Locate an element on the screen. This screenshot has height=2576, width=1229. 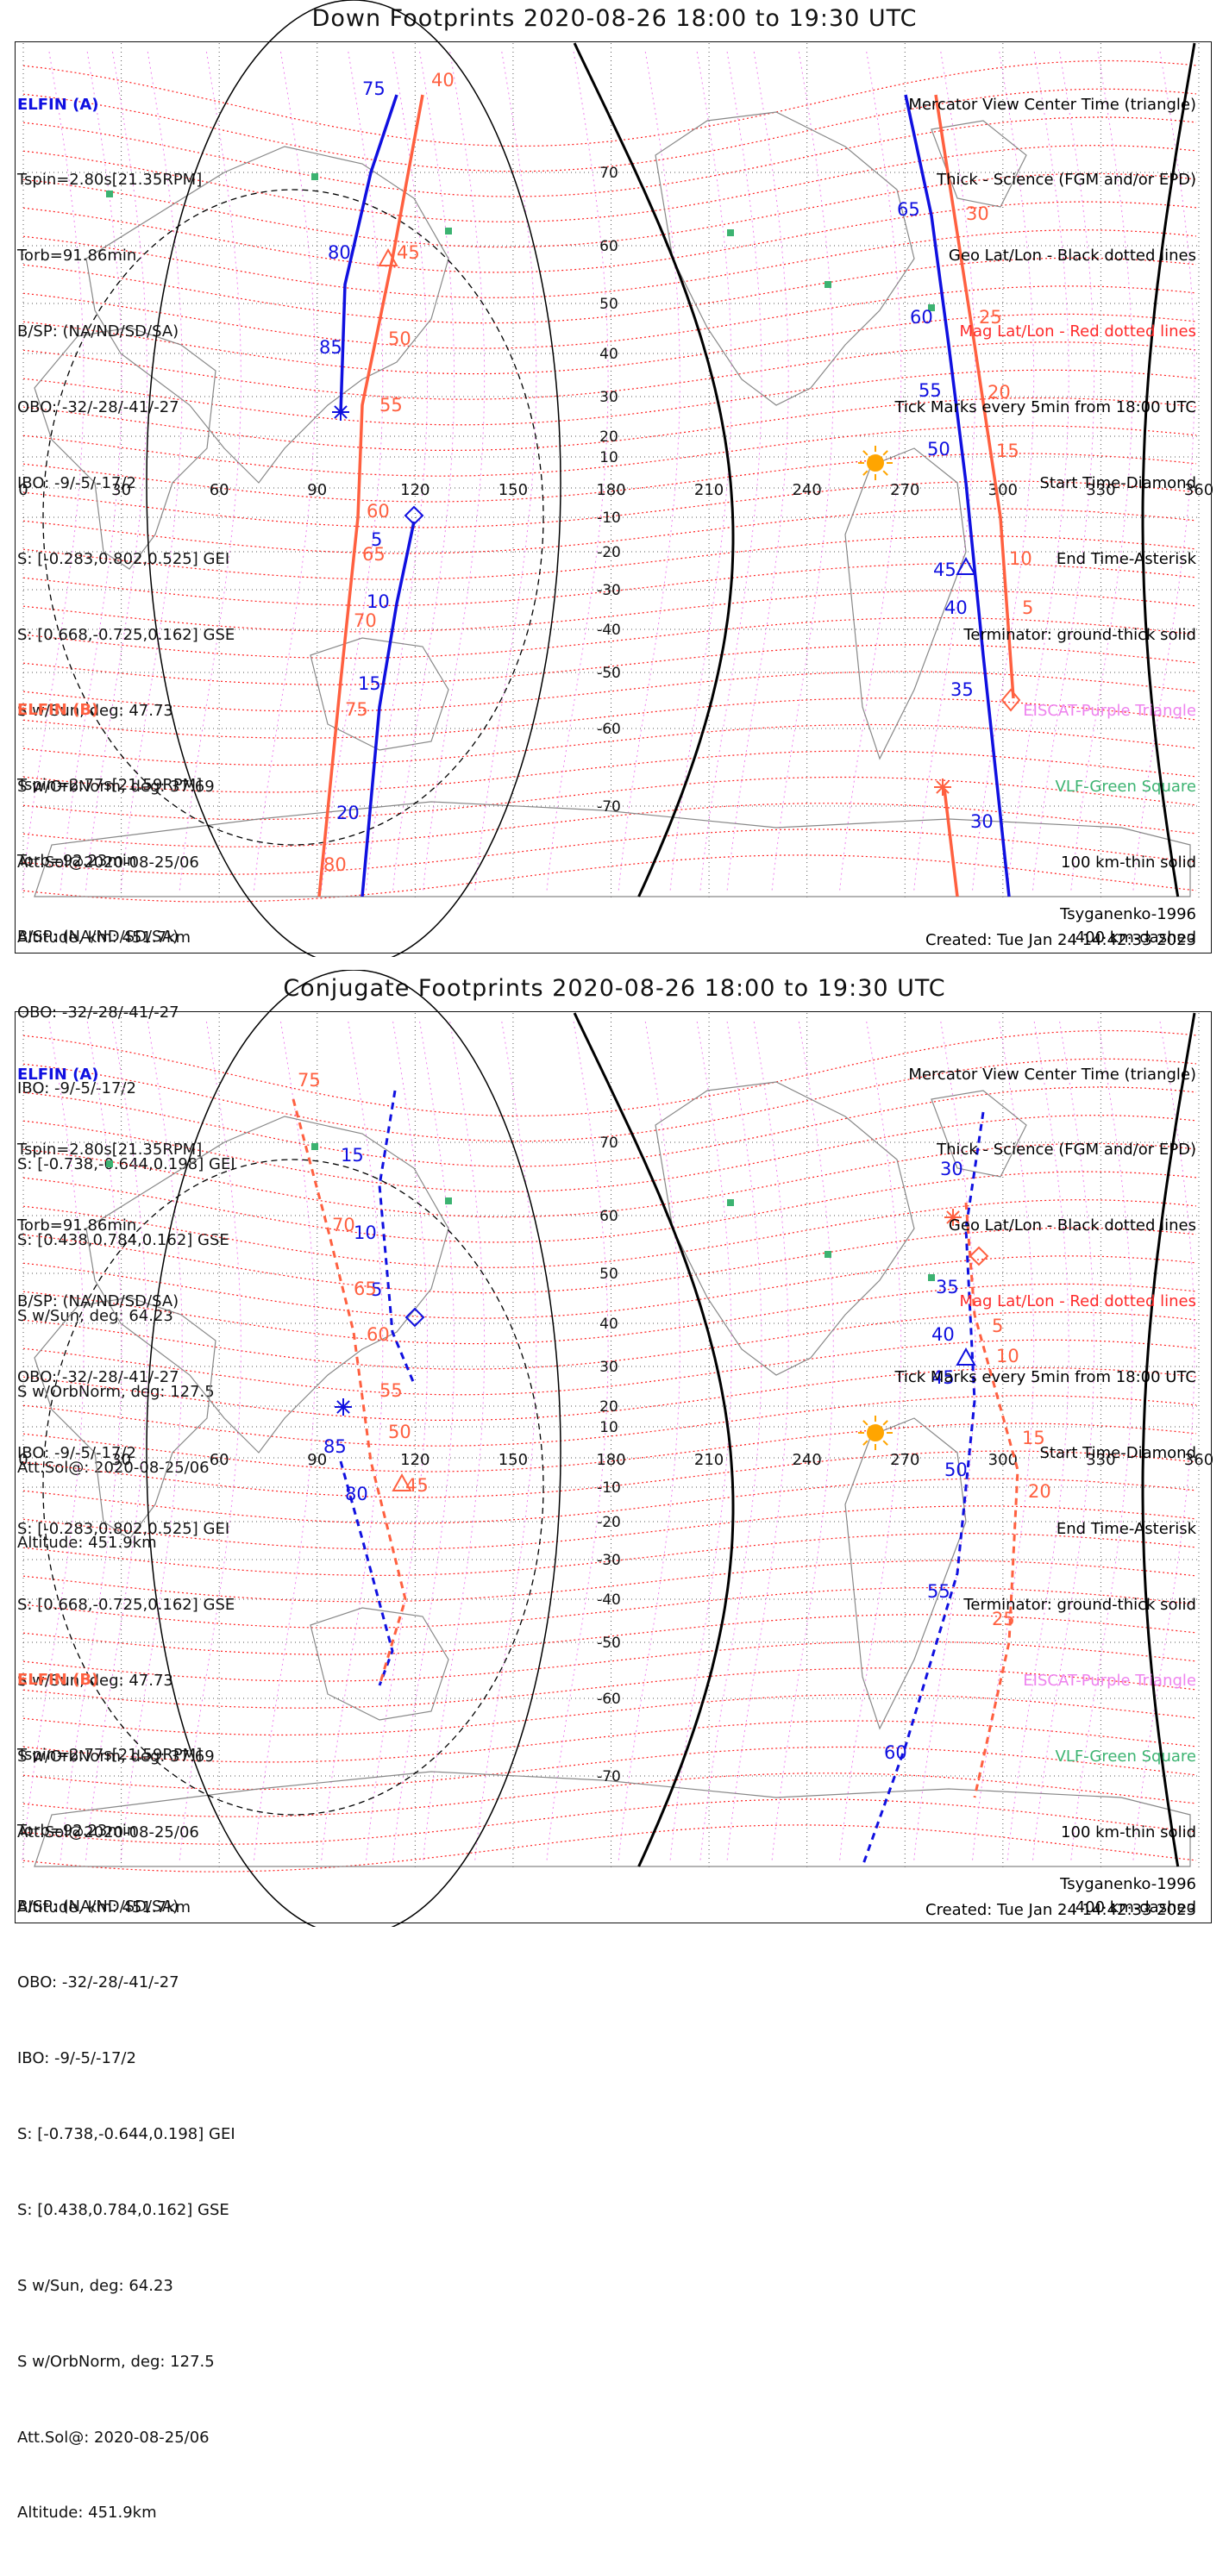
tick-time-label: 35 is located at coordinates (947, 1287).